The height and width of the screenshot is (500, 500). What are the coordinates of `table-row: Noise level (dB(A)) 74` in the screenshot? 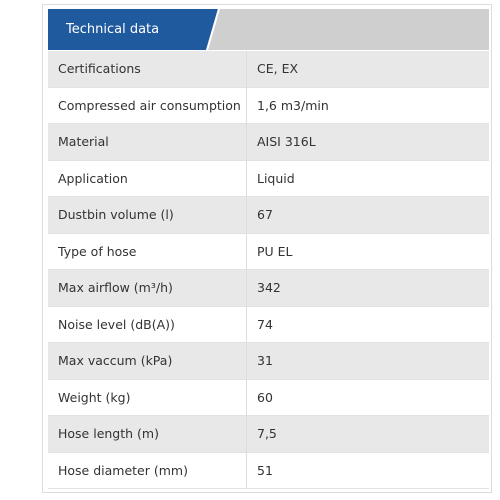 It's located at (268, 324).